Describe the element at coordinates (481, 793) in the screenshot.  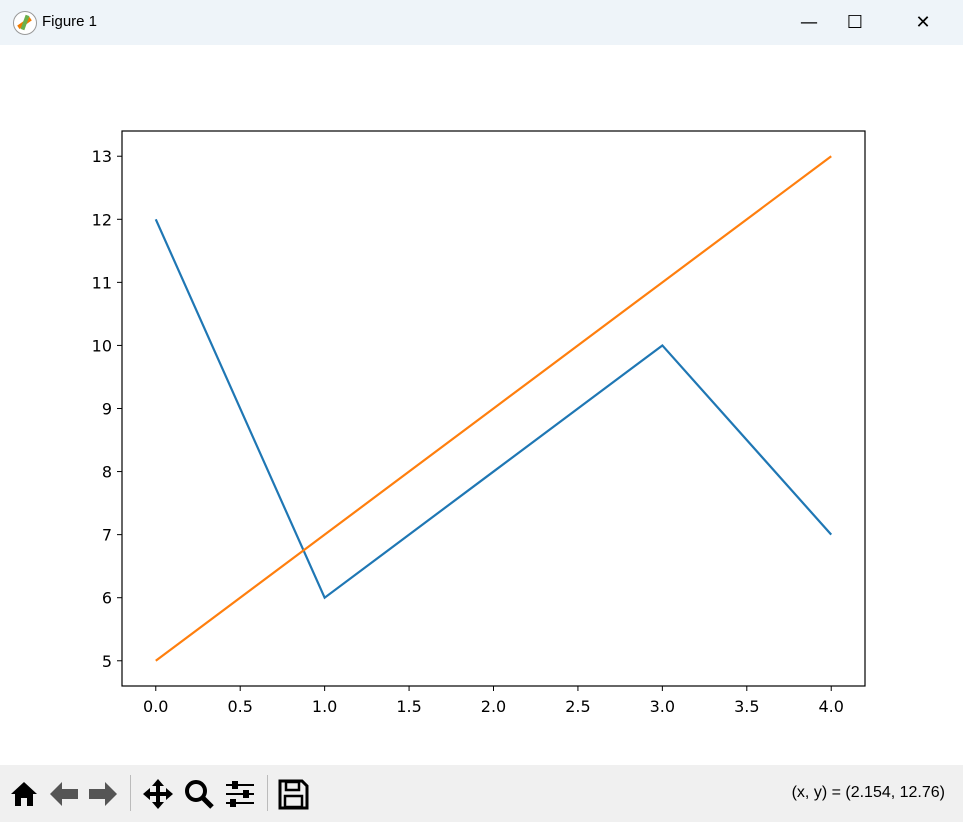
I see `navigation-toolbar: (x, y) = (2.154, 12.76)` at that location.